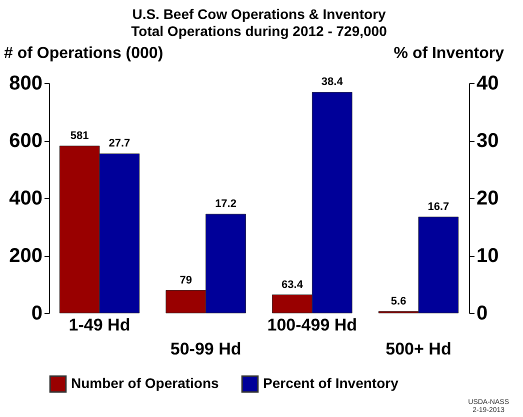 This screenshot has width=523, height=417. I want to click on data-label: 16.7, so click(439, 206).